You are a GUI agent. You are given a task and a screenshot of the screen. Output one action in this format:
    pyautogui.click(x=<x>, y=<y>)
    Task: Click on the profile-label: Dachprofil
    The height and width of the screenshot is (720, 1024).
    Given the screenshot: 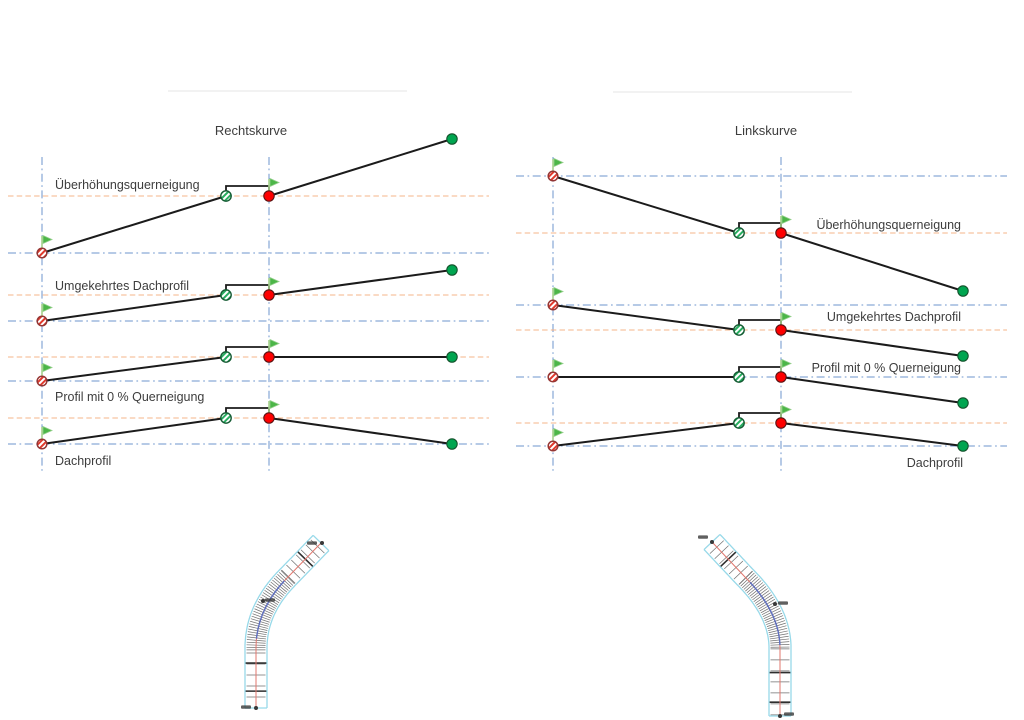 What is the action you would take?
    pyautogui.click(x=935, y=463)
    